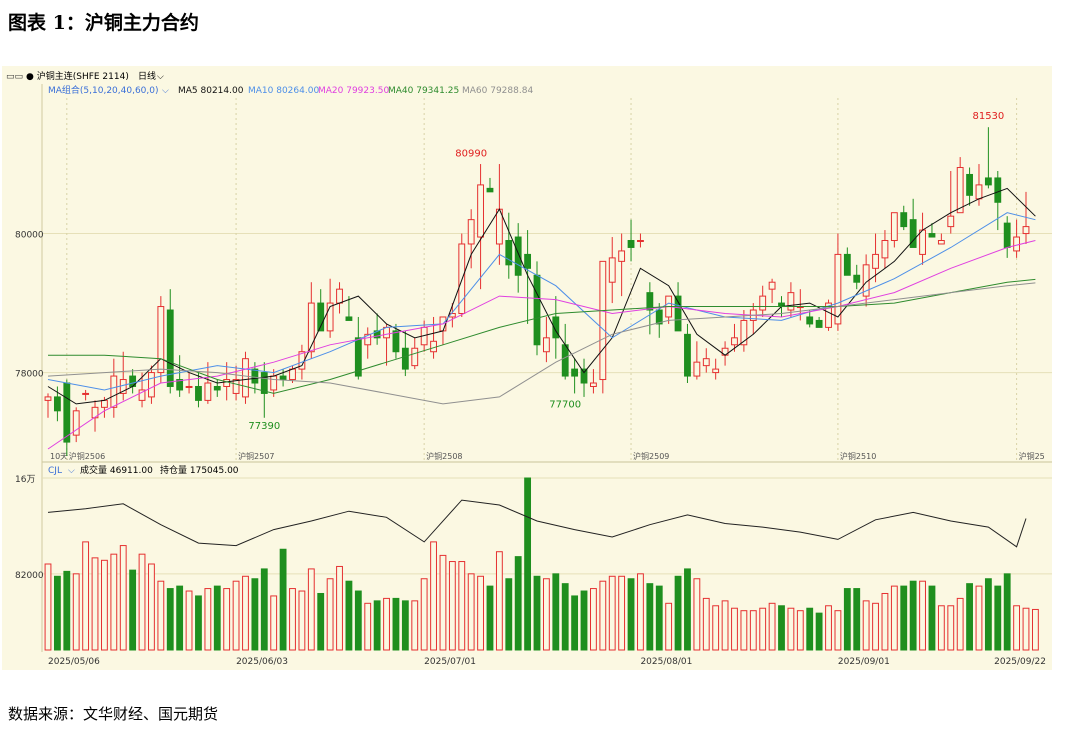  What do you see at coordinates (450, 662) in the screenshot?
I see `date-tick-label: 2025/07/01` at bounding box center [450, 662].